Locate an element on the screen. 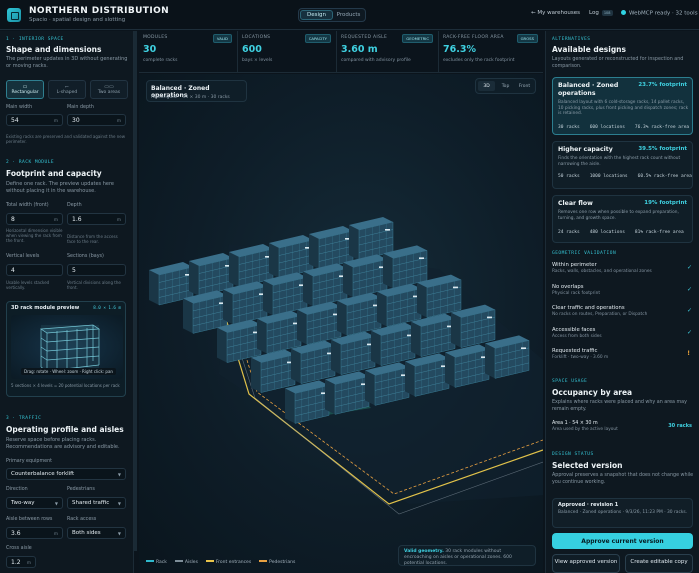 The height and width of the screenshot is (573, 699). stat-badge: GROSS is located at coordinates (527, 38).